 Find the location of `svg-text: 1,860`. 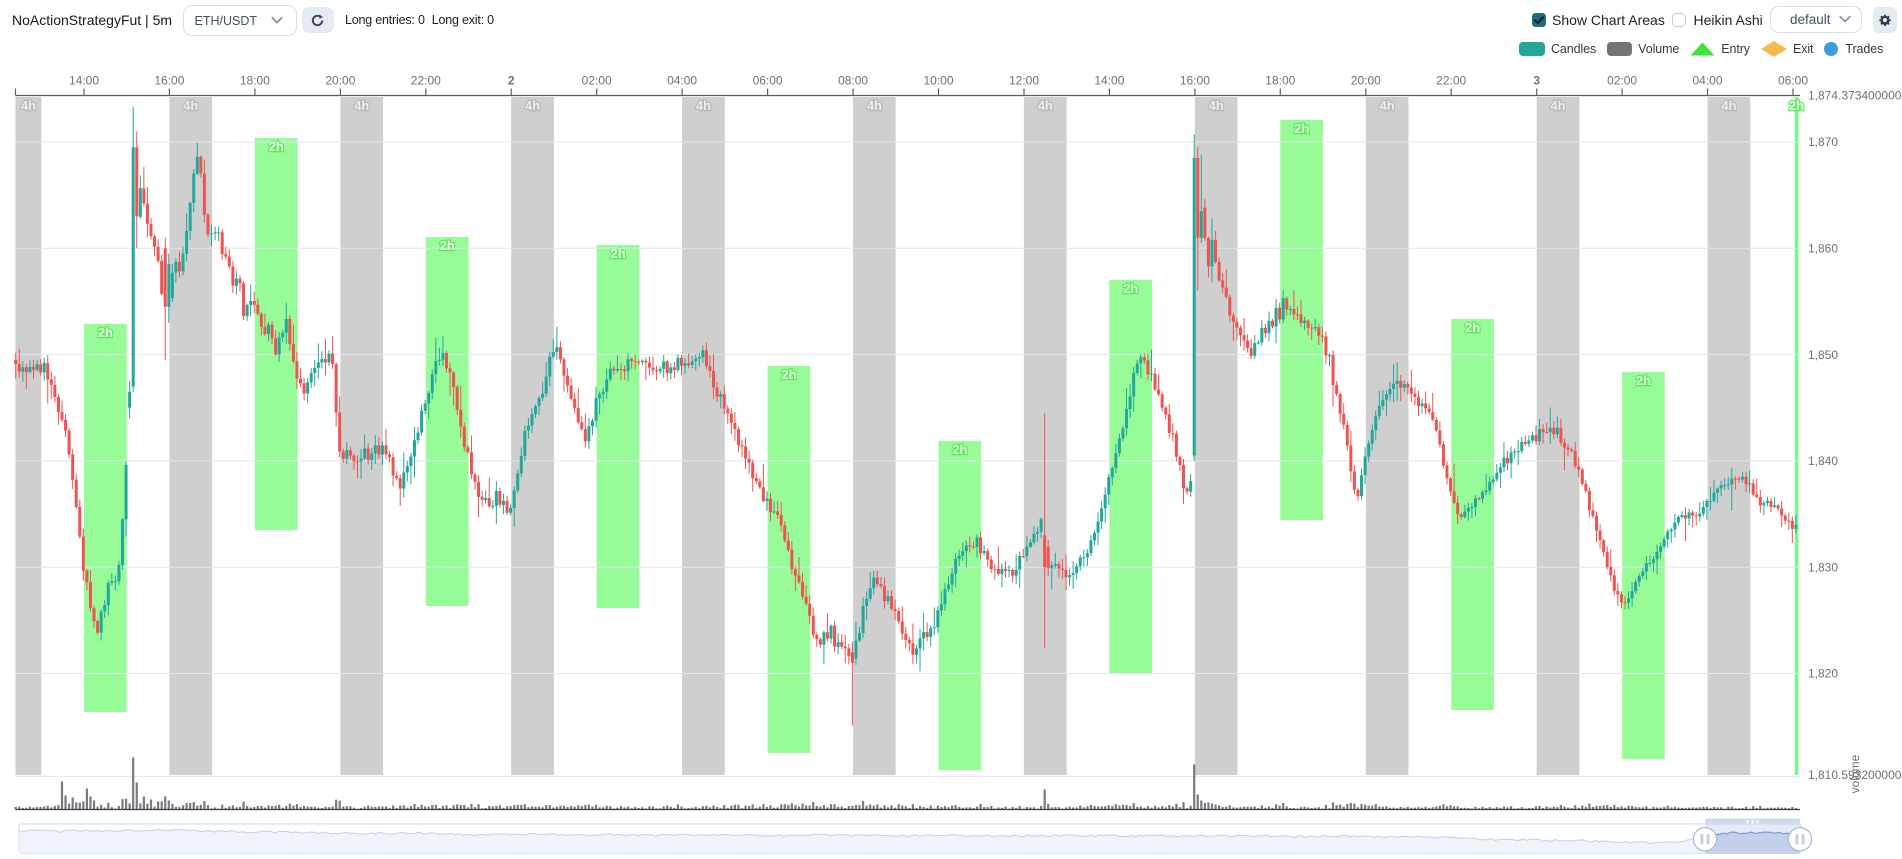

svg-text: 1,860 is located at coordinates (1823, 249).